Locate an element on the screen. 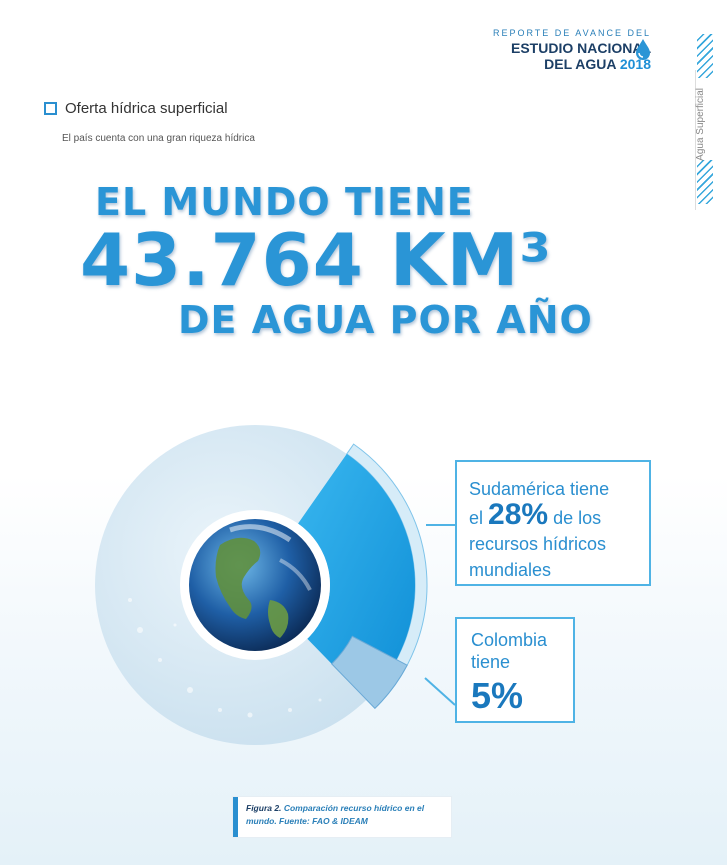  callout-co-line1: Colombia is located at coordinates (509, 640).